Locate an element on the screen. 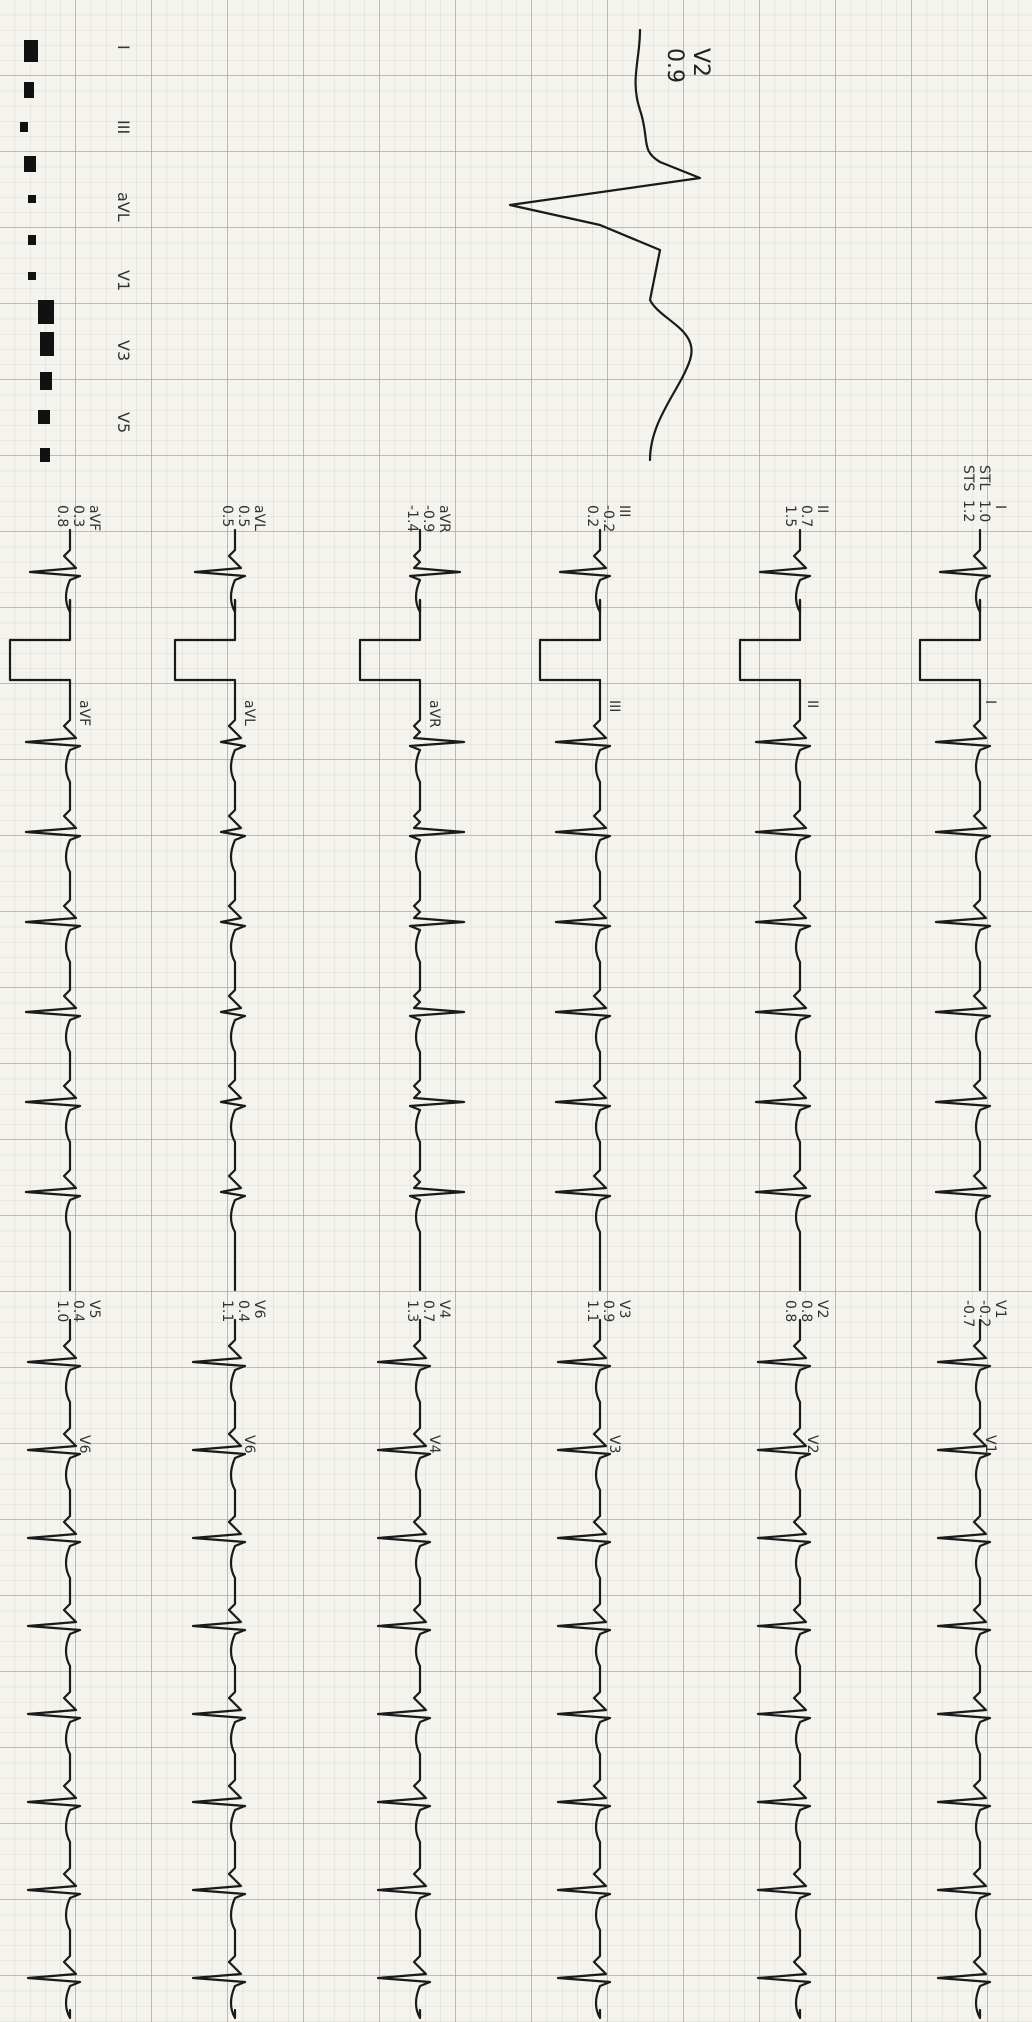  lead-marker: II is located at coordinates (812, 704).